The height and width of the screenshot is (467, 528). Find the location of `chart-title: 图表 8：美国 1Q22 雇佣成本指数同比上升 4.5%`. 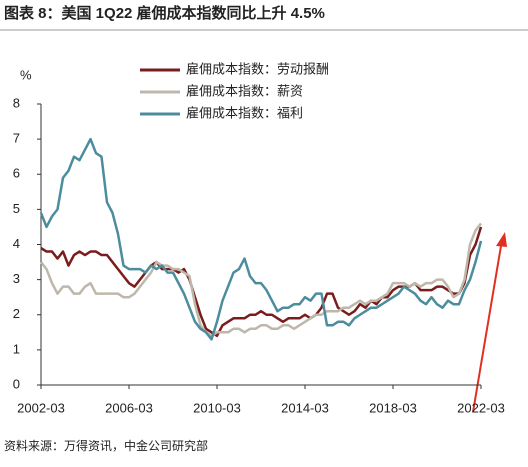

chart-title: 图表 8：美国 1Q22 雇佣成本指数同比上升 4.5% is located at coordinates (164, 13).